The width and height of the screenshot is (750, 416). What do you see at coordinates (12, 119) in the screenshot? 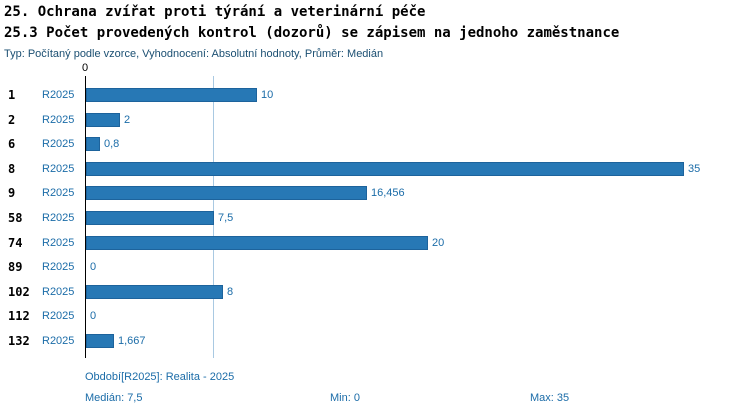
I see `category-label: 2` at bounding box center [12, 119].